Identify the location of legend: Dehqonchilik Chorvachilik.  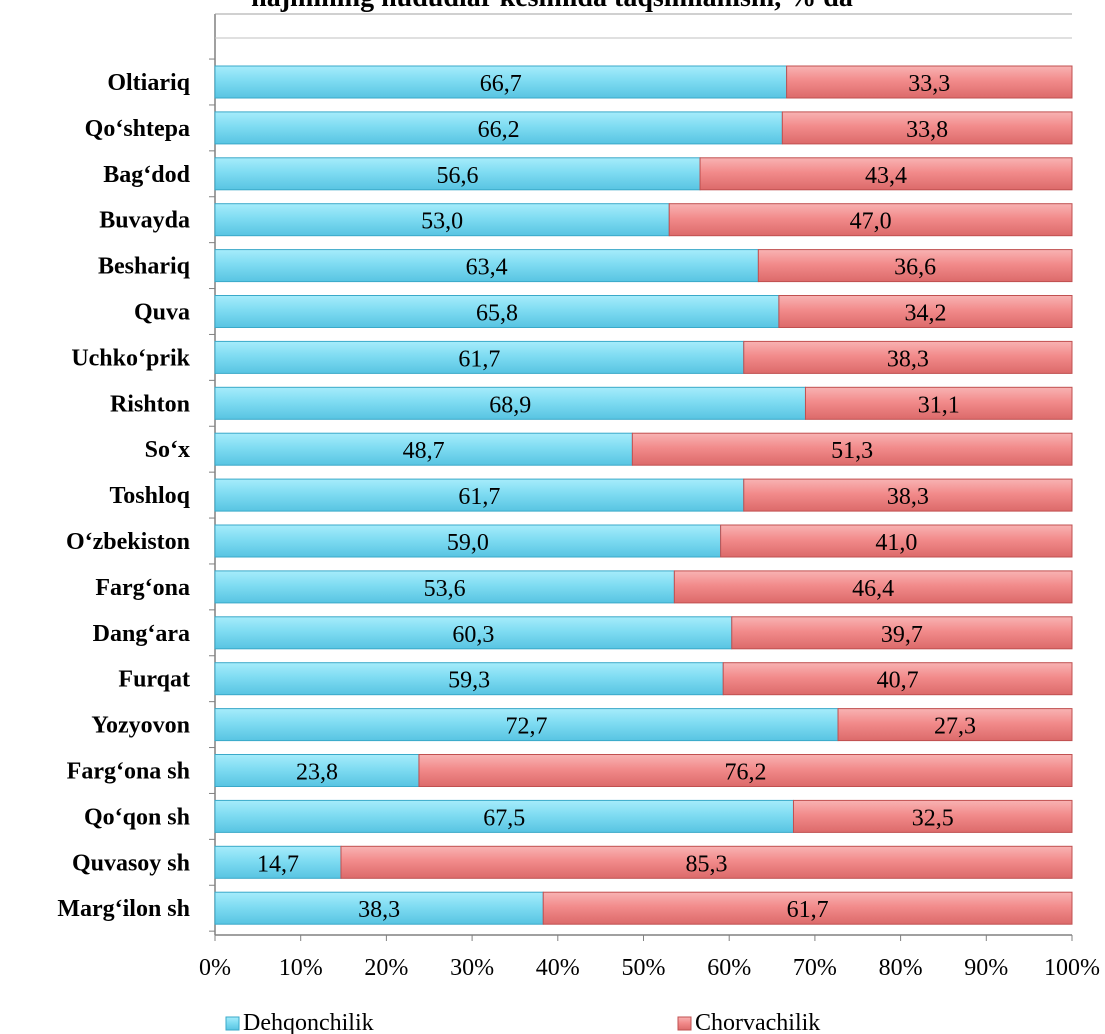
(522, 1022).